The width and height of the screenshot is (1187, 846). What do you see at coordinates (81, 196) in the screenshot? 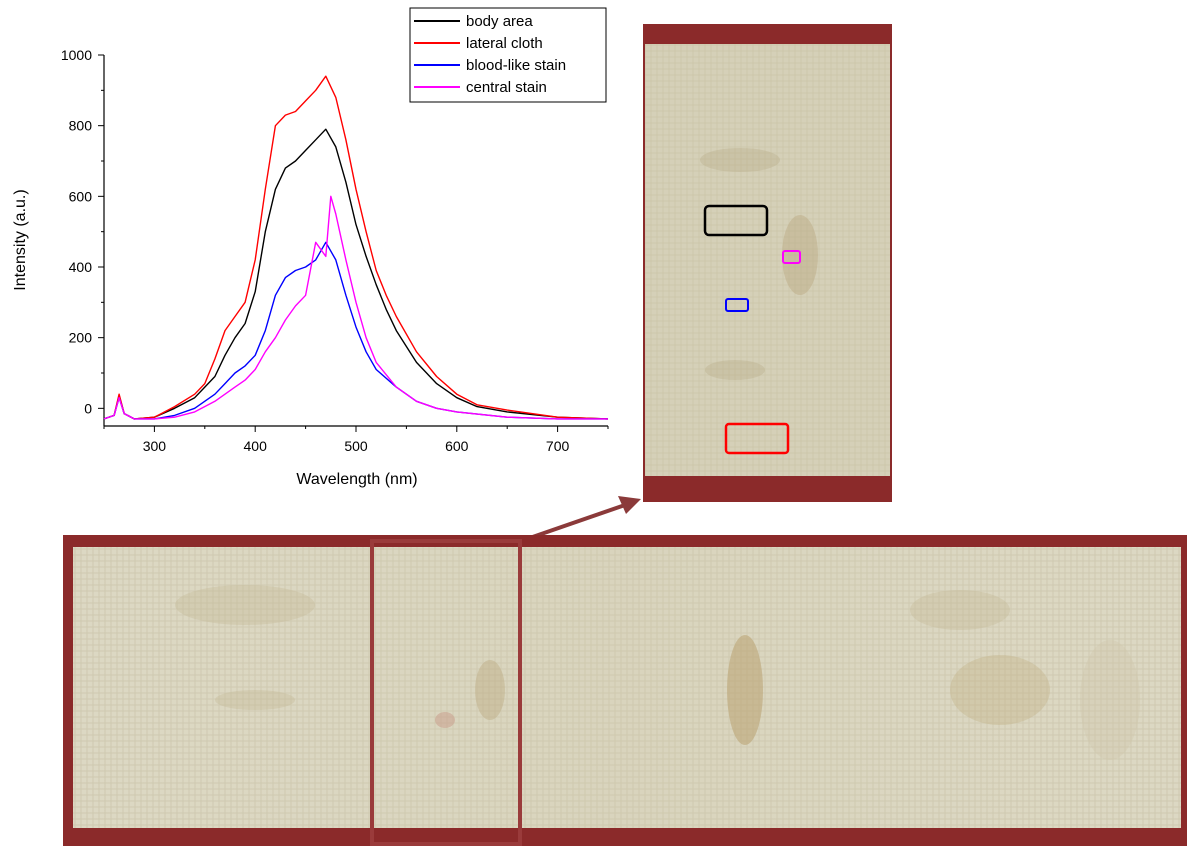
I see `y-tick-label: 600` at bounding box center [81, 196].